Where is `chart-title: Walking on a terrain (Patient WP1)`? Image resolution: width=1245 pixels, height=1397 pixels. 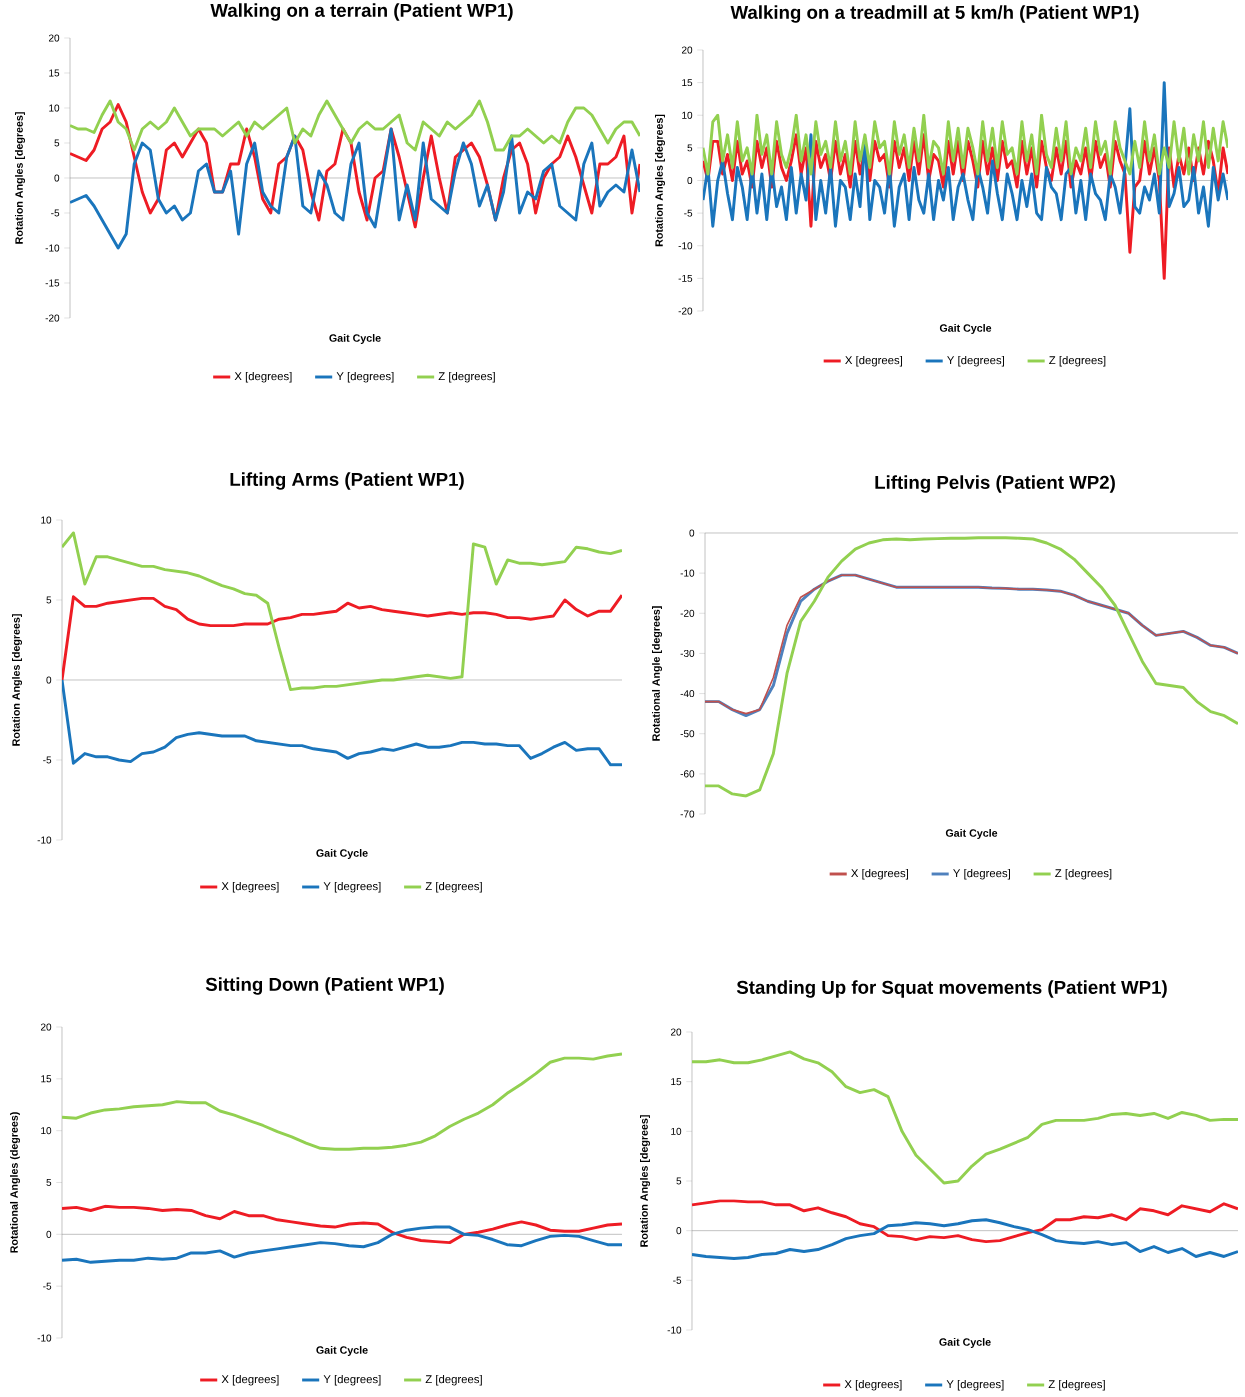
chart-title: Walking on a terrain (Patient WP1) is located at coordinates (361, 12).